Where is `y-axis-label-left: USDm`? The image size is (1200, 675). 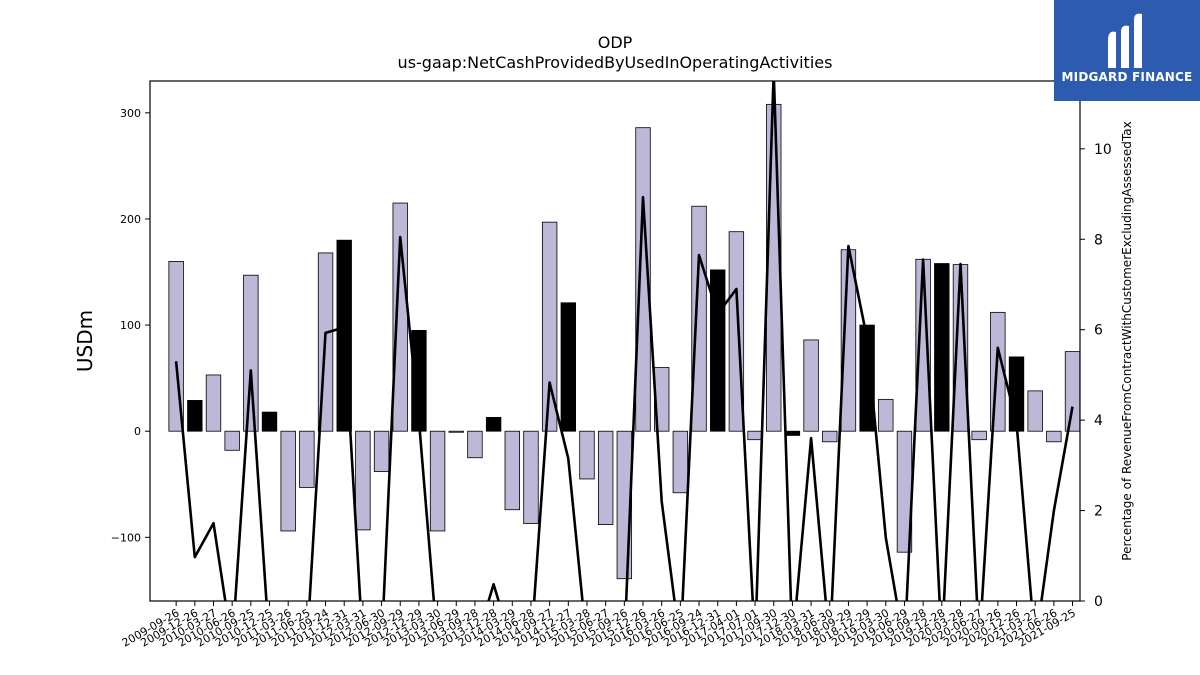 y-axis-label-left: USDm is located at coordinates (85, 341).